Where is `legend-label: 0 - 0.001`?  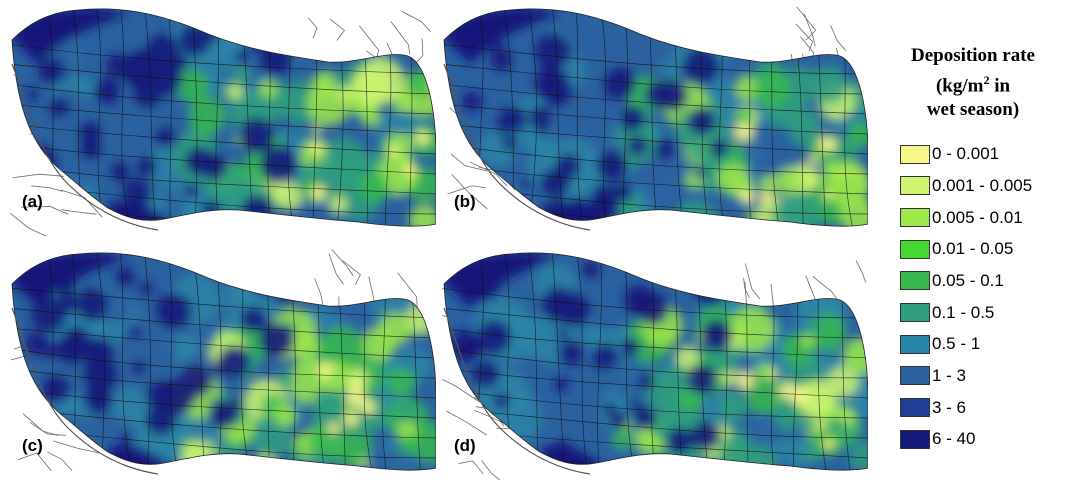 legend-label: 0 - 0.001 is located at coordinates (966, 154).